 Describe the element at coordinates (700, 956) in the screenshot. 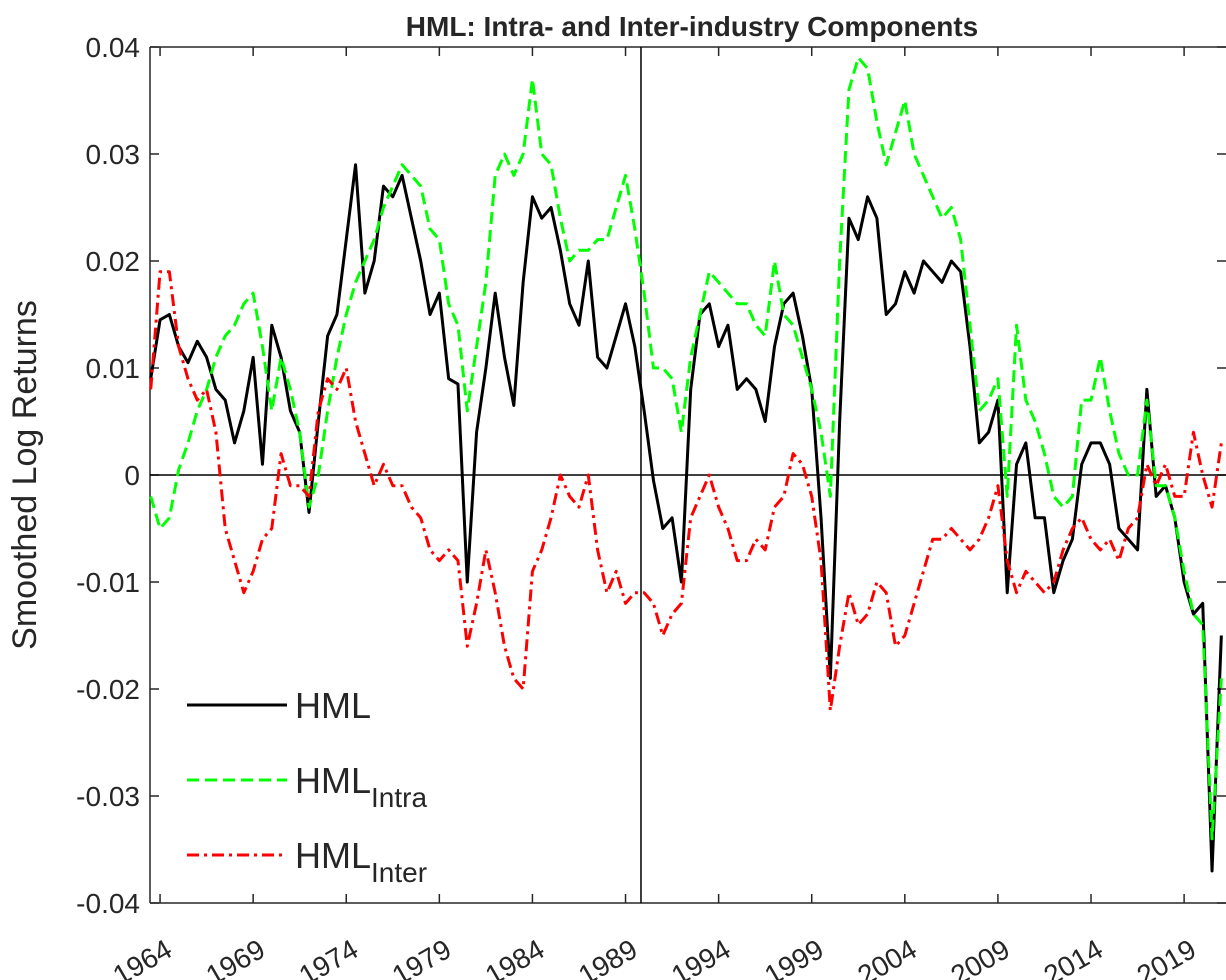

I see `x-tick-label: 1994` at that location.